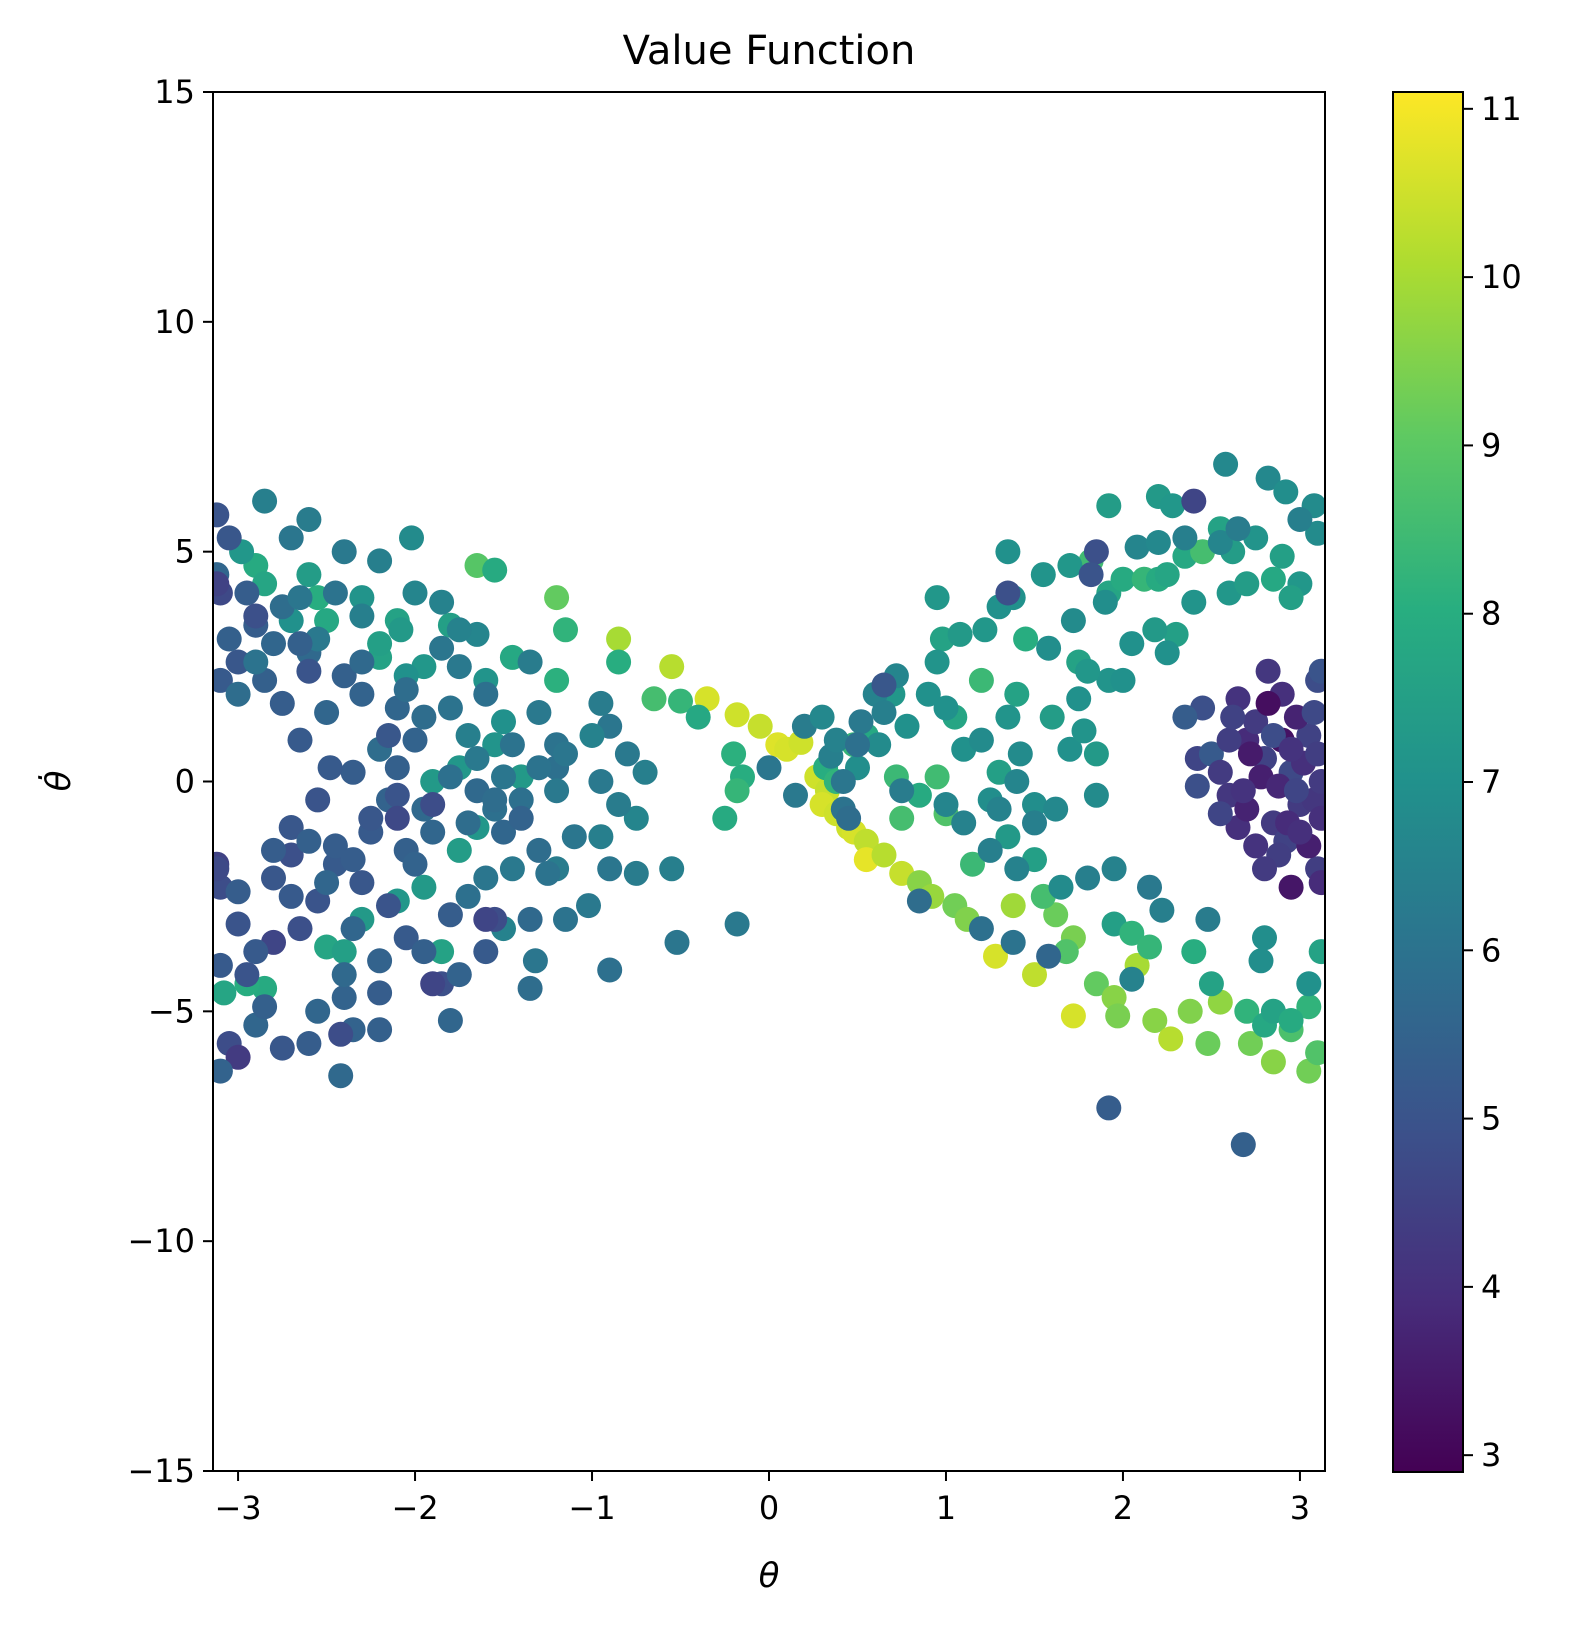 This screenshot has height=1634, width=1581. Describe the element at coordinates (769, 1508) in the screenshot. I see `x-tick-label: 0` at that location.